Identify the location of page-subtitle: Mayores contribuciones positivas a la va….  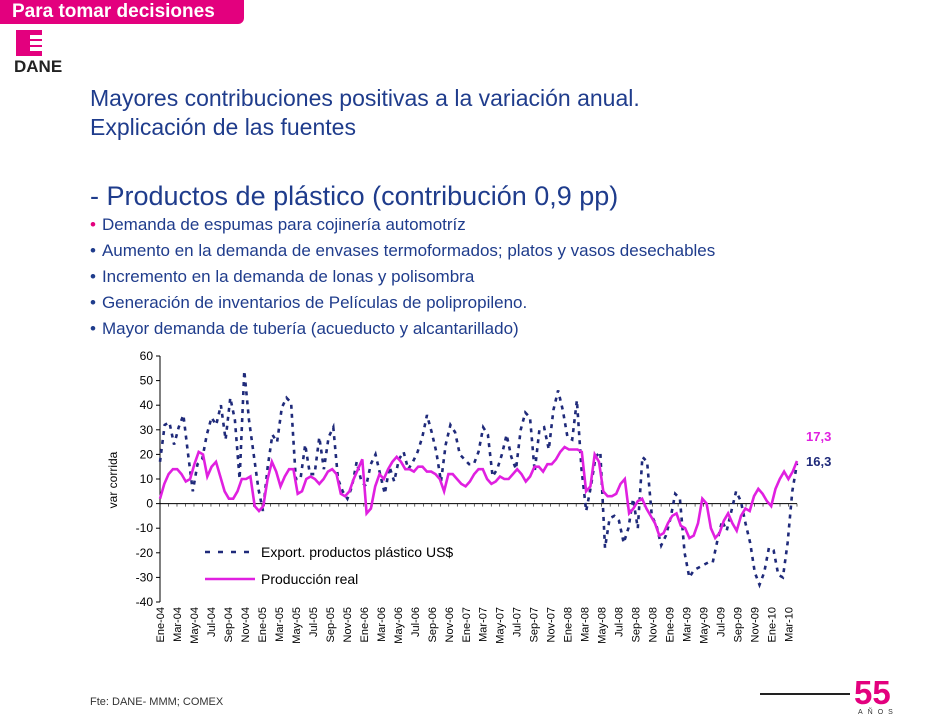
(365, 113).